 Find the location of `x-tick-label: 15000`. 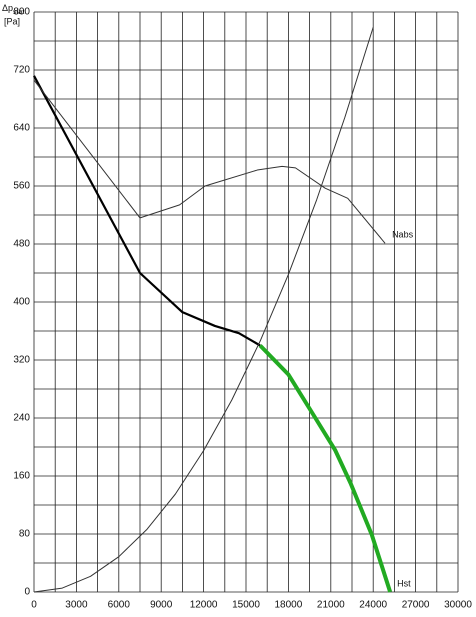

x-tick-label: 15000 is located at coordinates (246, 605).